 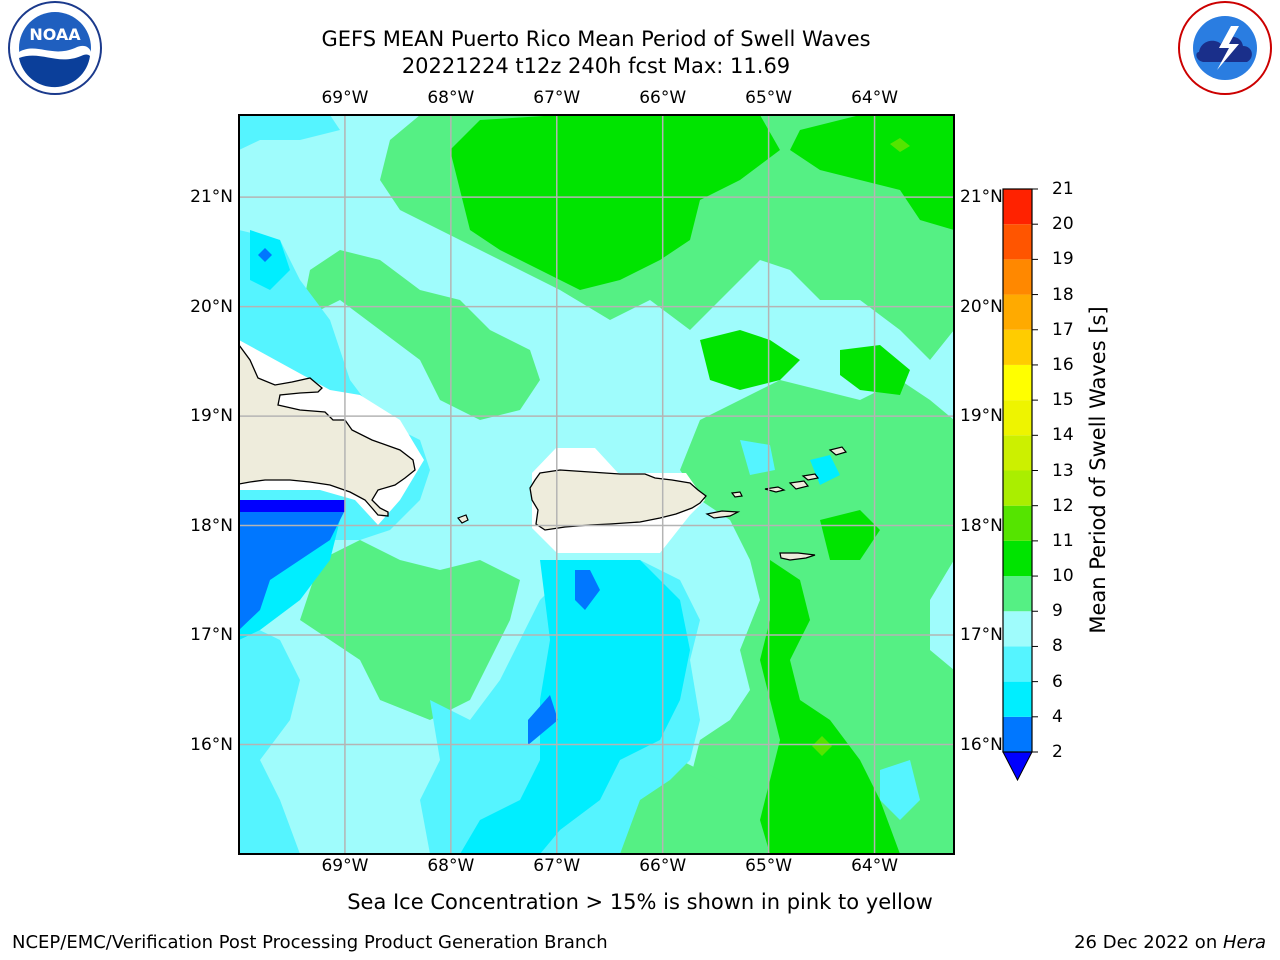 What do you see at coordinates (211, 525) in the screenshot?
I see `lat-tick-label-left: 18°N` at bounding box center [211, 525].